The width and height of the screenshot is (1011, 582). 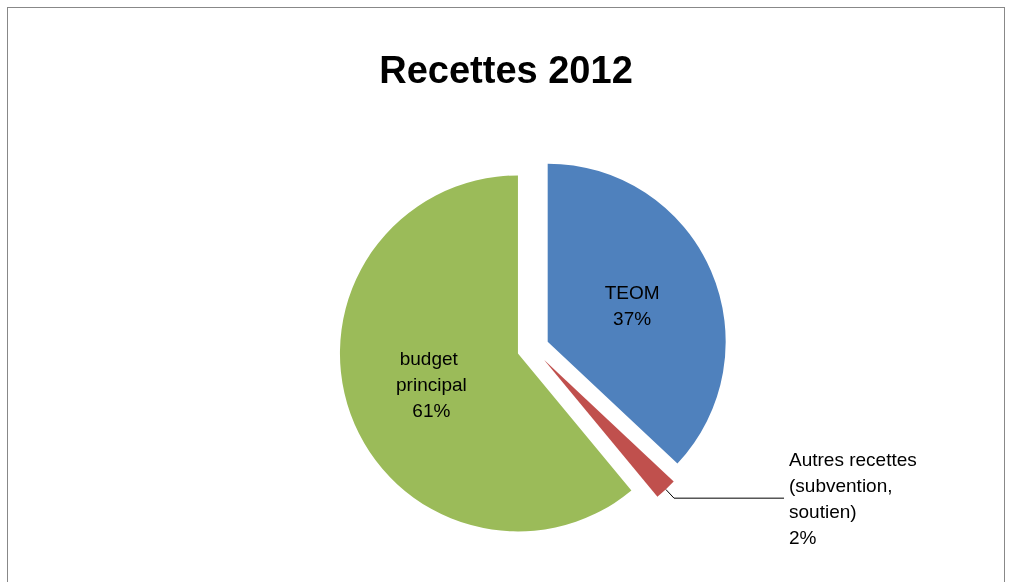 I want to click on slice-label: budget principal, so click(x=431, y=372).